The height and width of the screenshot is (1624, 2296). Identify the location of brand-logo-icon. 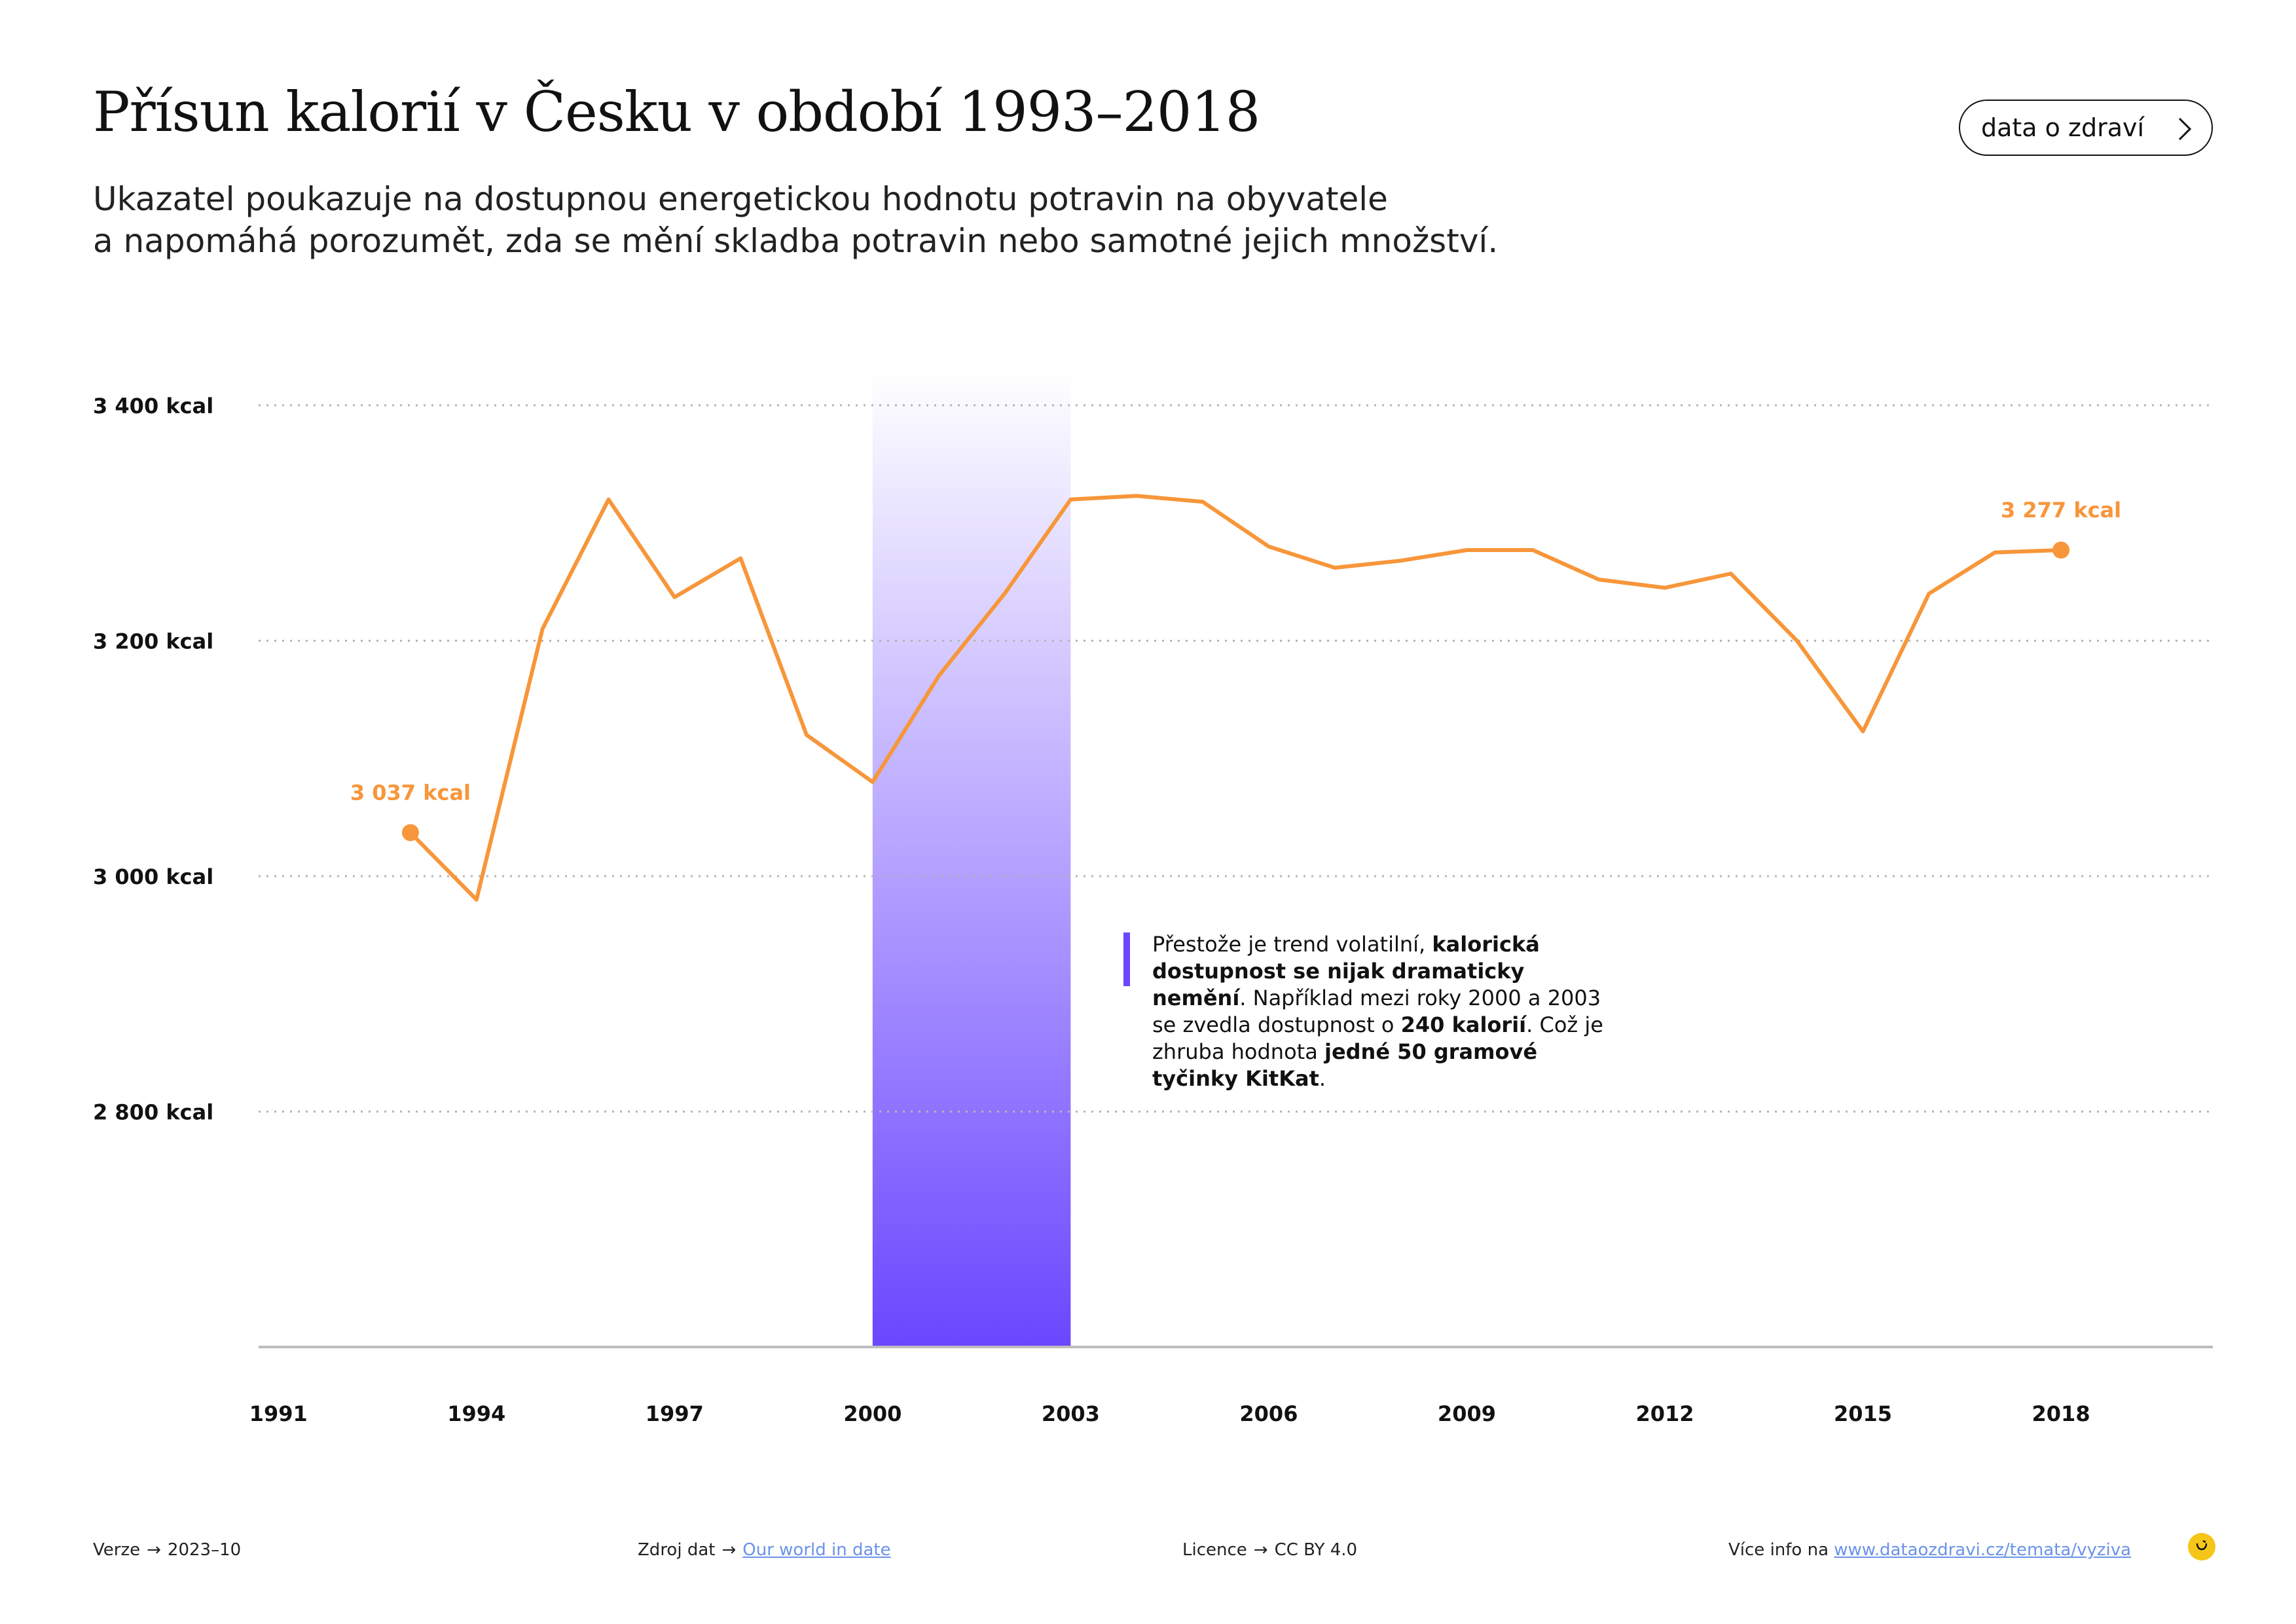
(2201, 1546).